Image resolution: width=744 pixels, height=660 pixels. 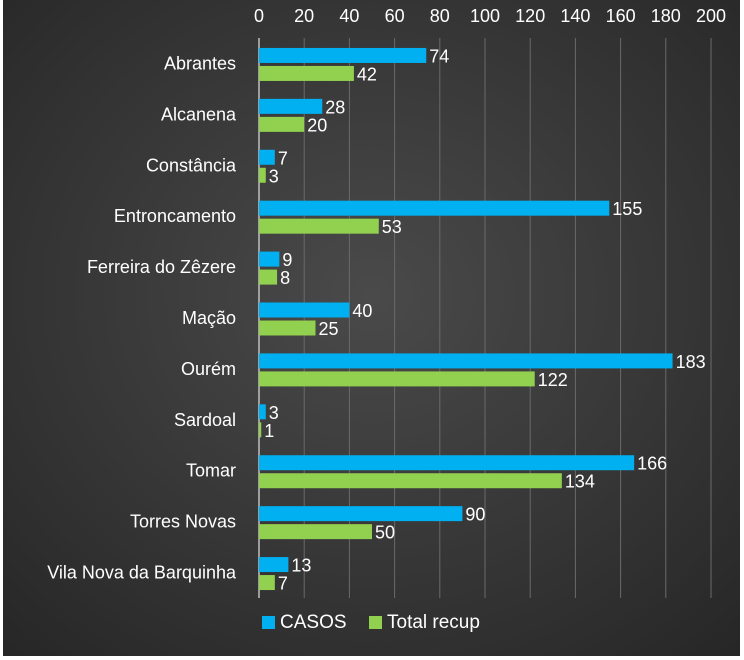 What do you see at coordinates (209, 318) in the screenshot?
I see `category-label: Mação` at bounding box center [209, 318].